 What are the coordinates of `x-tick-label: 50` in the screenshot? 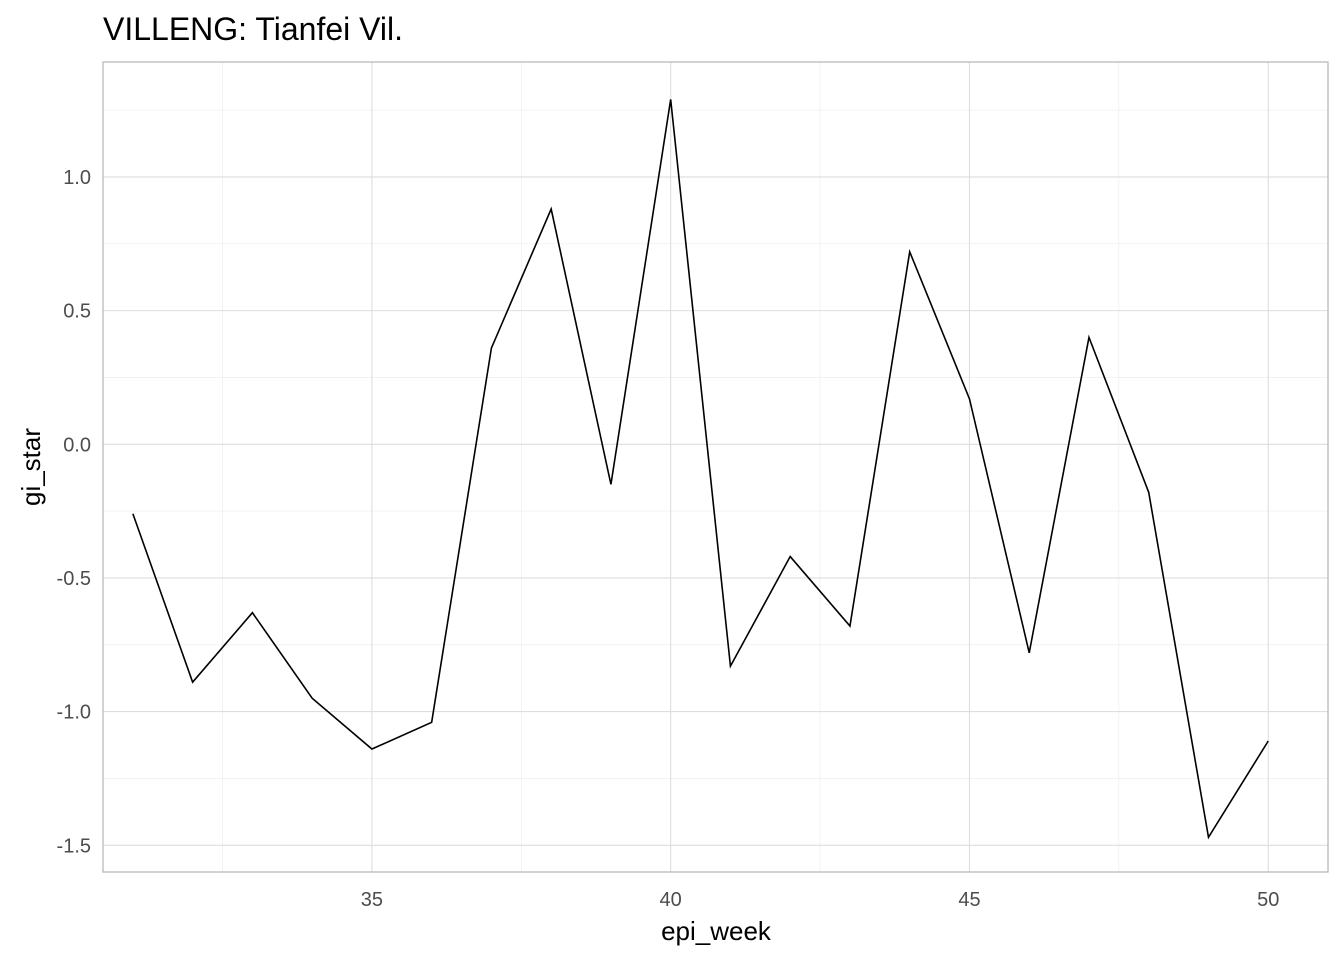 It's located at (1268, 900).